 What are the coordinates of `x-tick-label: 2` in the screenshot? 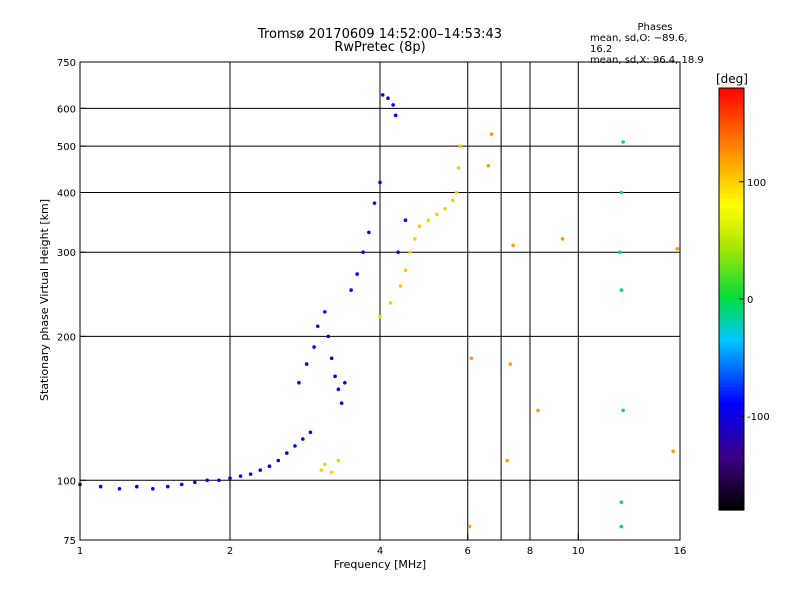 It's located at (230, 551).